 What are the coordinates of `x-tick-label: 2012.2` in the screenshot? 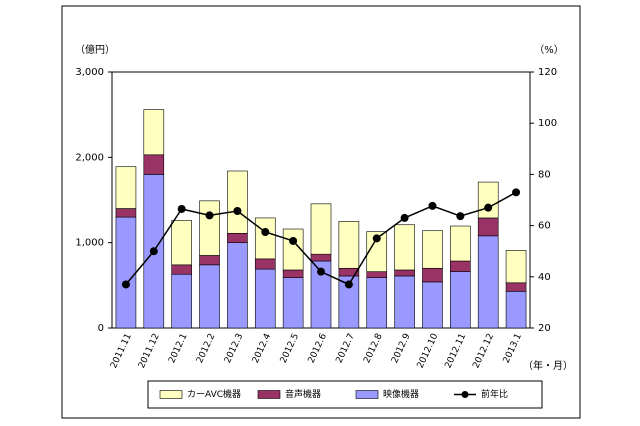 It's located at (206, 348).